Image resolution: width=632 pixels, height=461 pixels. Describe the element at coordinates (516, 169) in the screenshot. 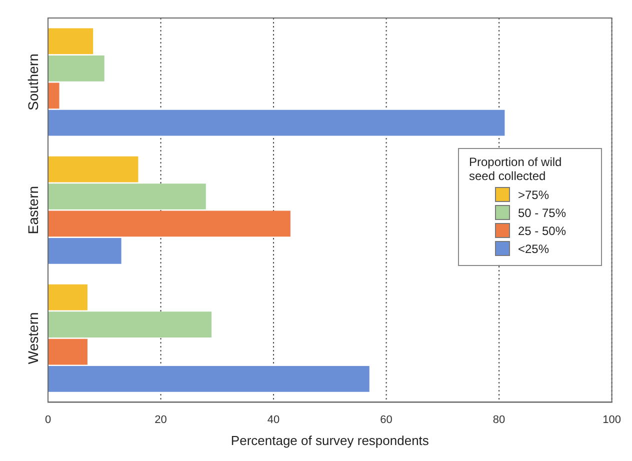

I see `legend-title: Proportion of wild seed collected` at that location.